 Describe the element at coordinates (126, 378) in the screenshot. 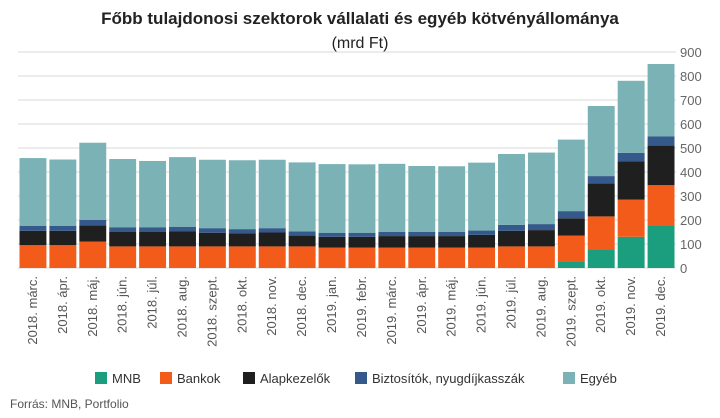

I see `legend-label: MNB` at that location.